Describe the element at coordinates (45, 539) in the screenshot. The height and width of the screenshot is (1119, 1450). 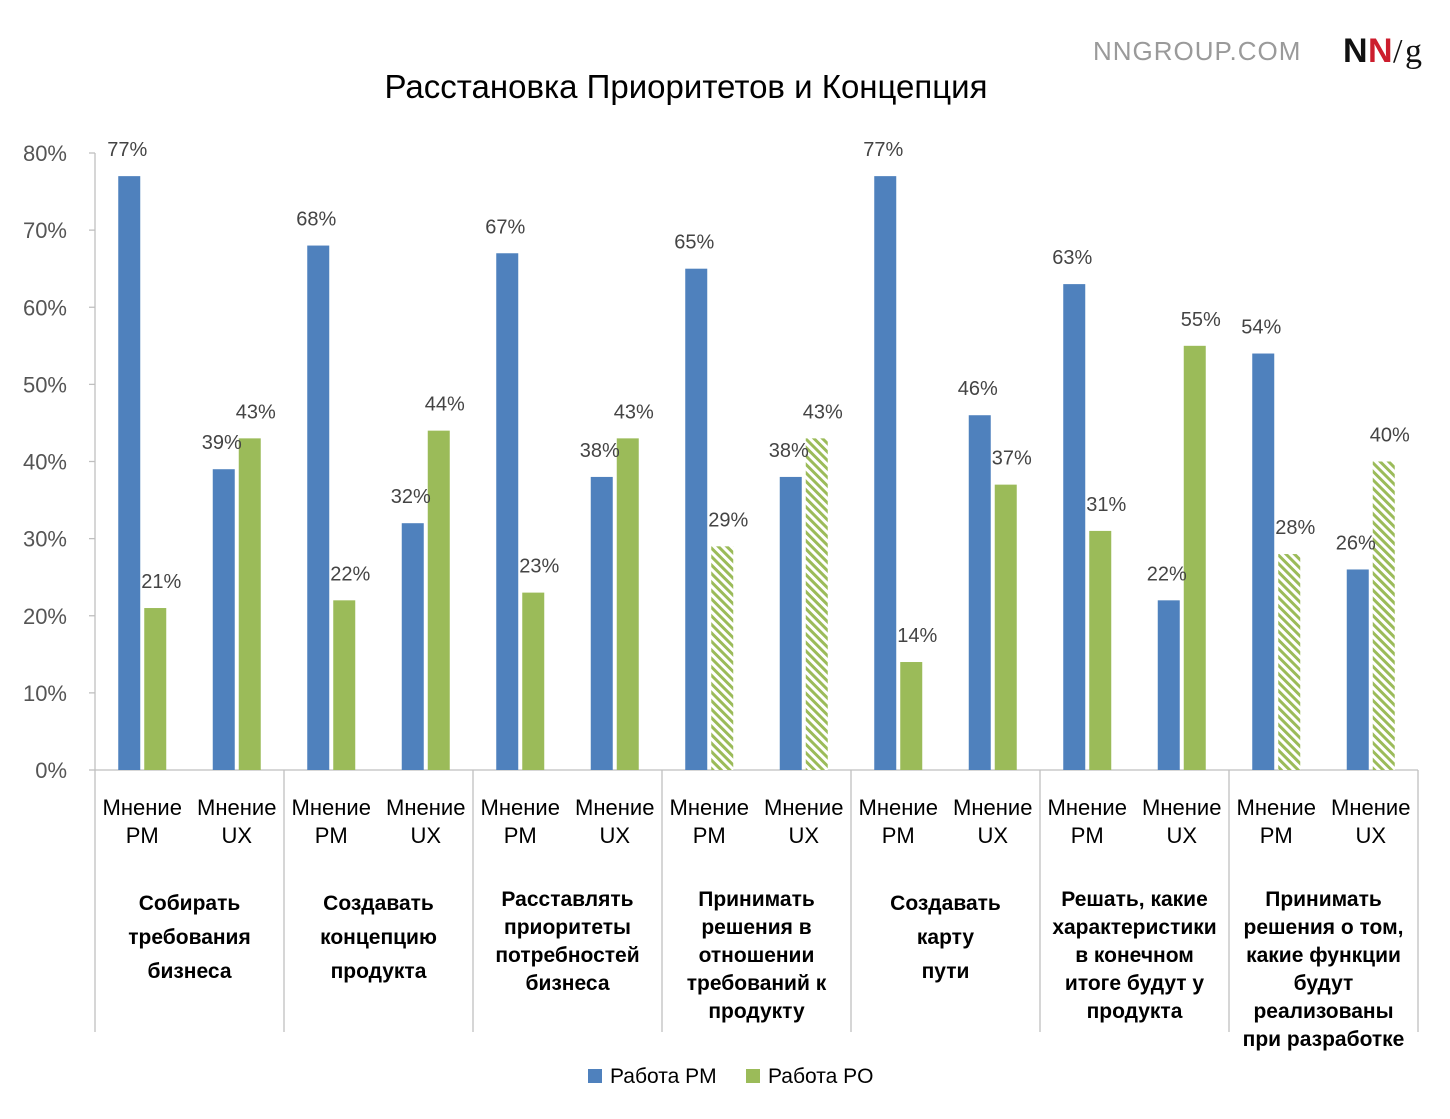
I see `y-tick-label: 30%` at that location.